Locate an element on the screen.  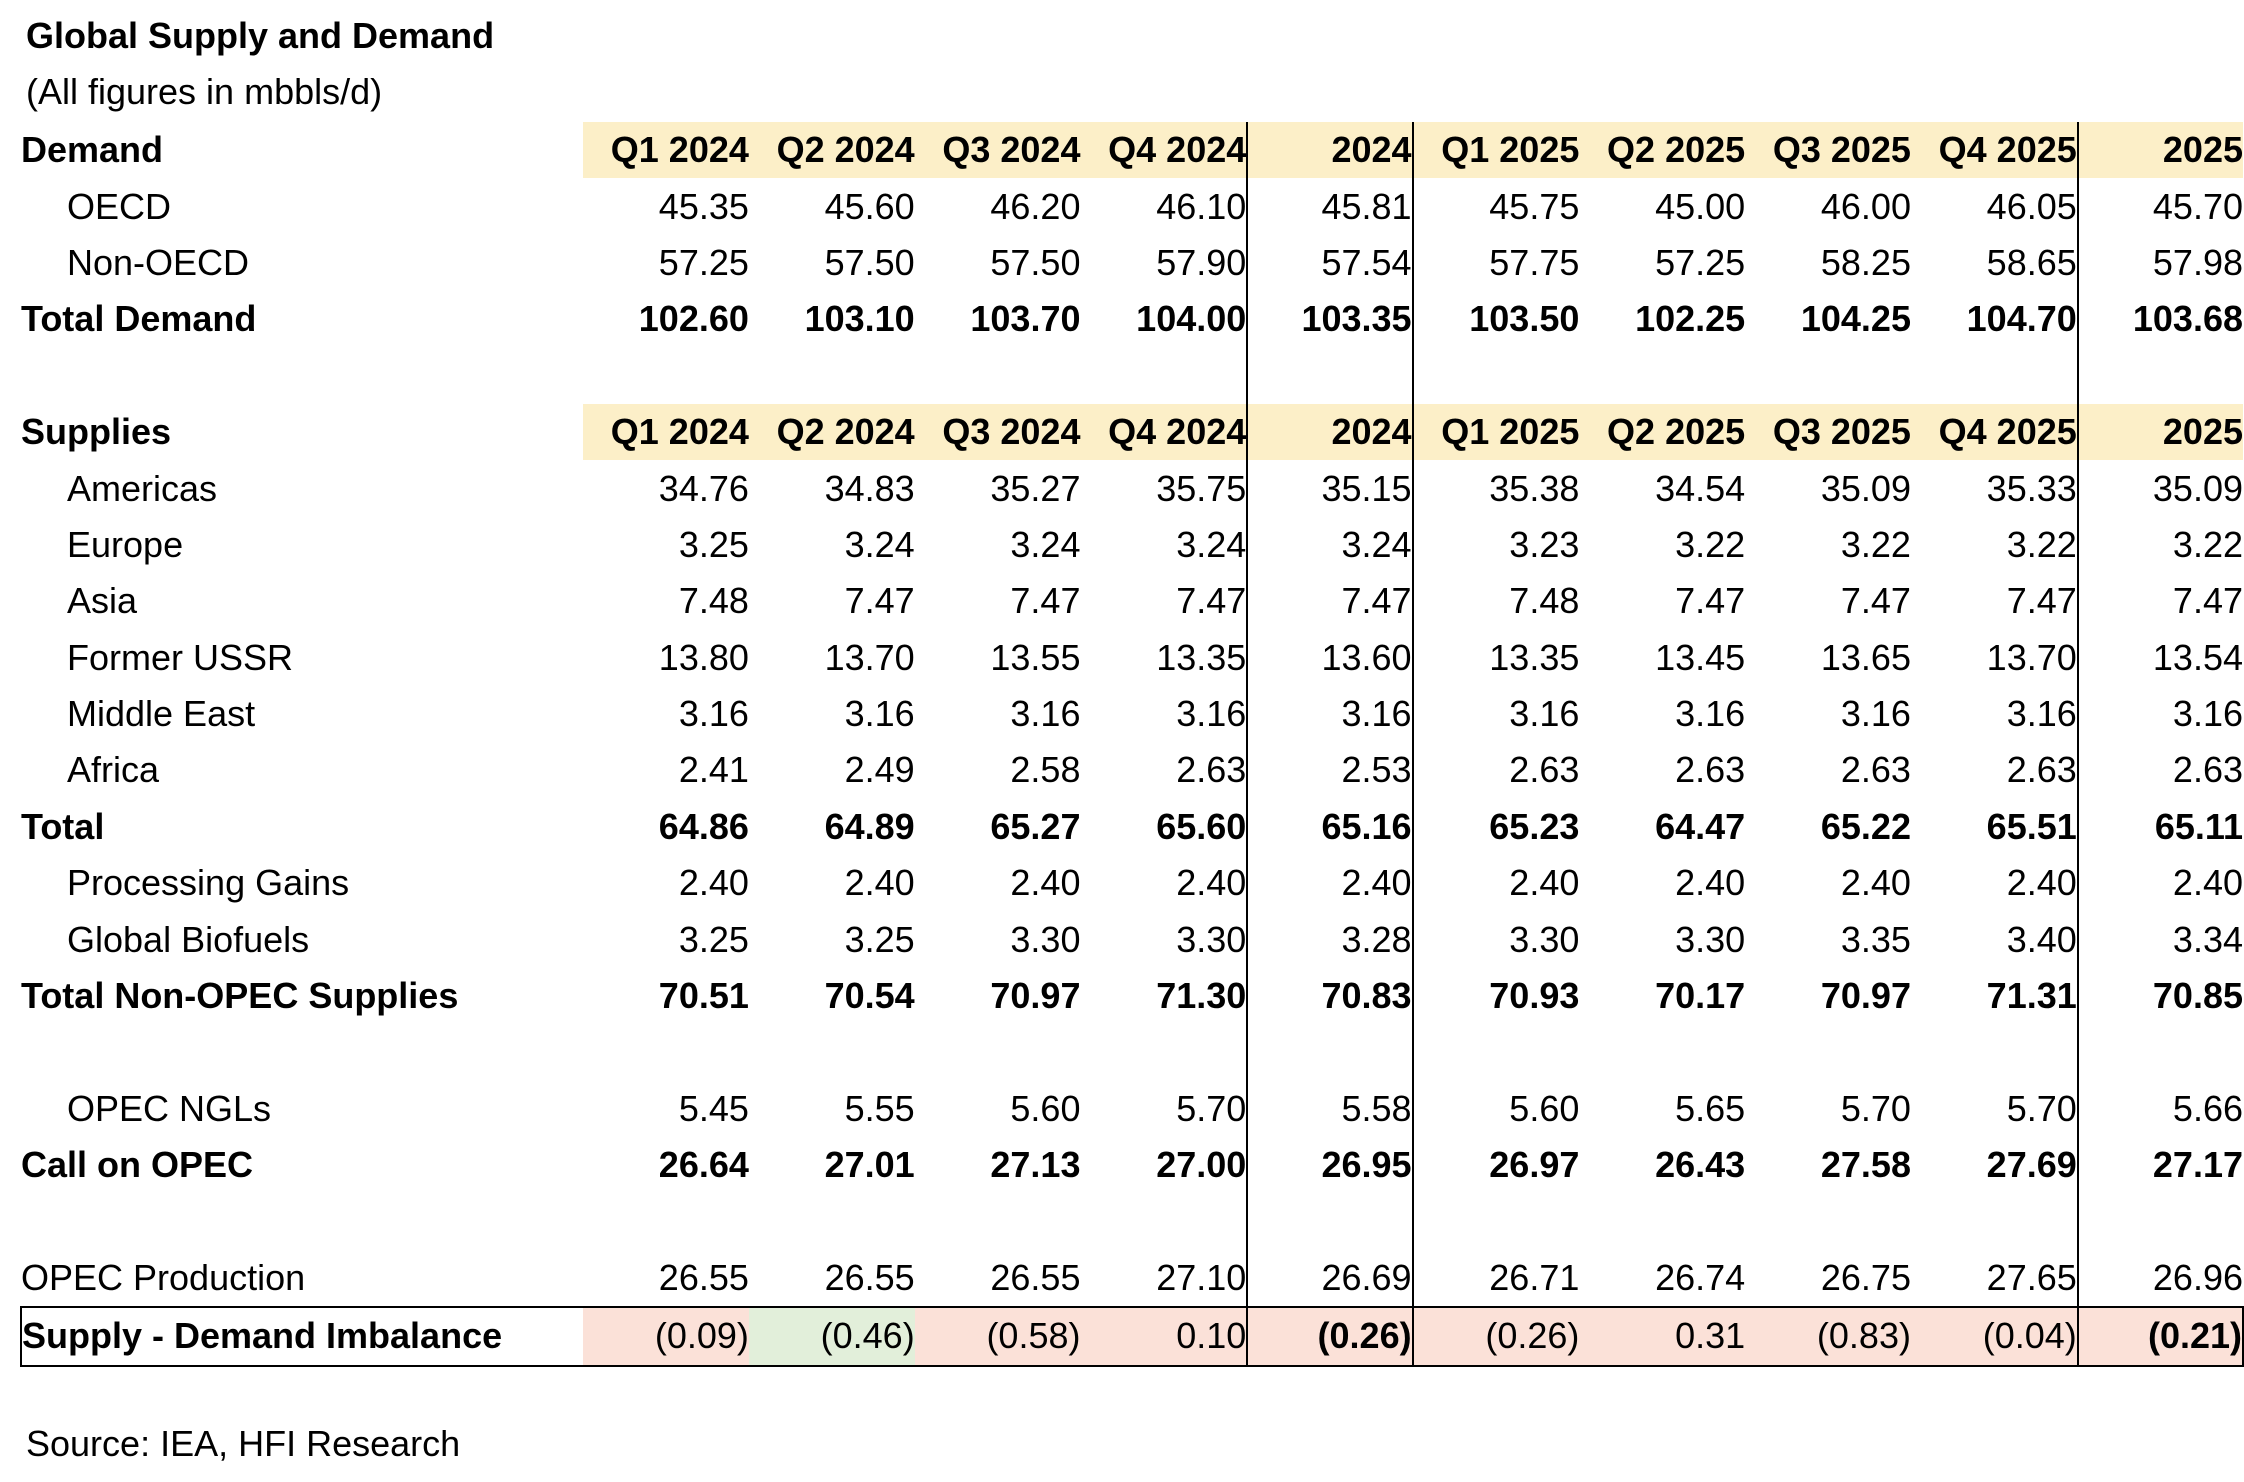
value-cell: 3.30 is located at coordinates (1211, 939).